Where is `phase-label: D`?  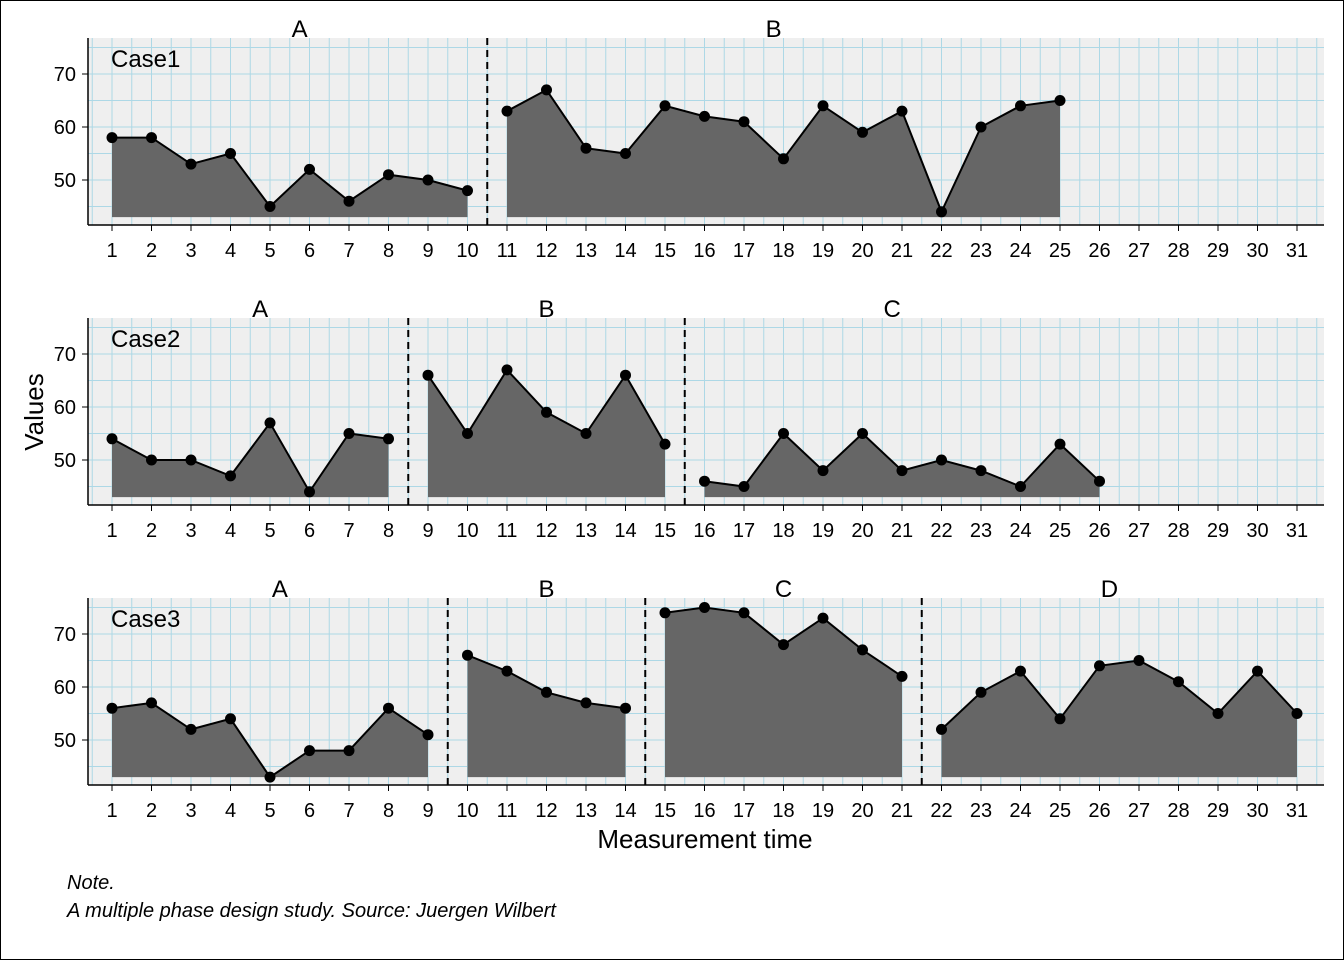
phase-label: D is located at coordinates (1109, 589).